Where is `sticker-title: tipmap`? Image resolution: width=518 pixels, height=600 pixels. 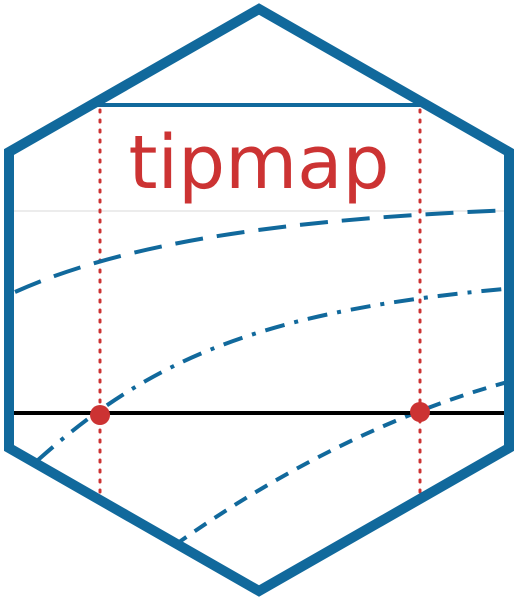
sticker-title: tipmap is located at coordinates (259, 163).